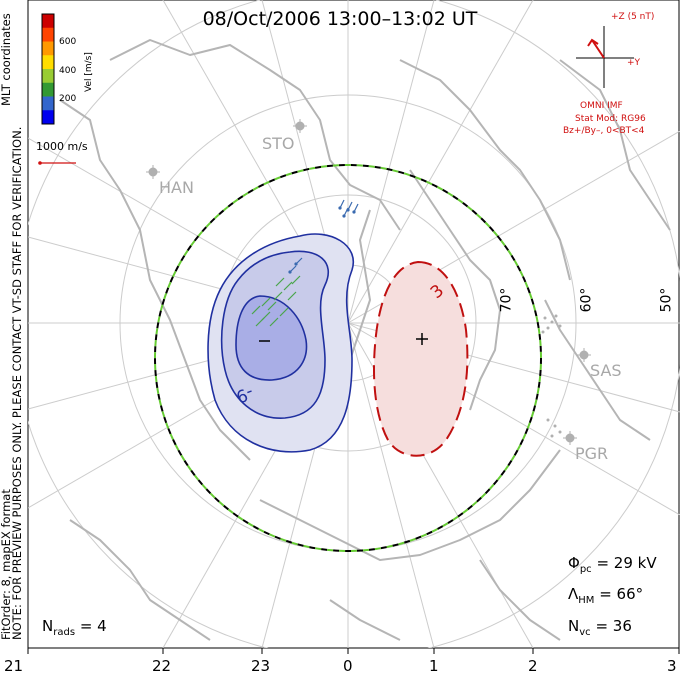  I want to click on imf-condition: Bz+/By–, 0<BT<4, so click(604, 131).